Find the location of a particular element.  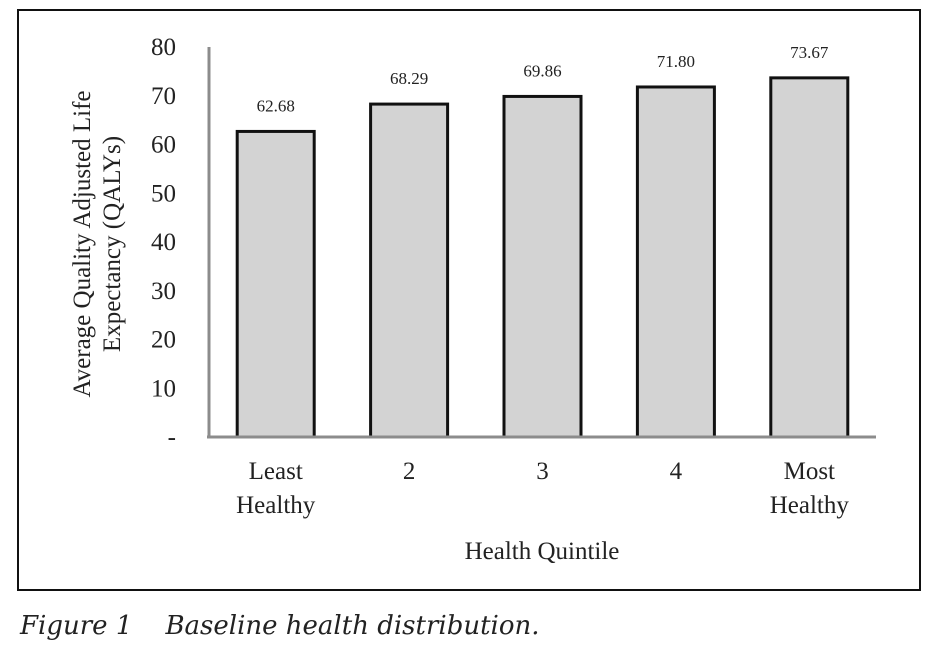

bar-value-label: 62.68 is located at coordinates (276, 105).